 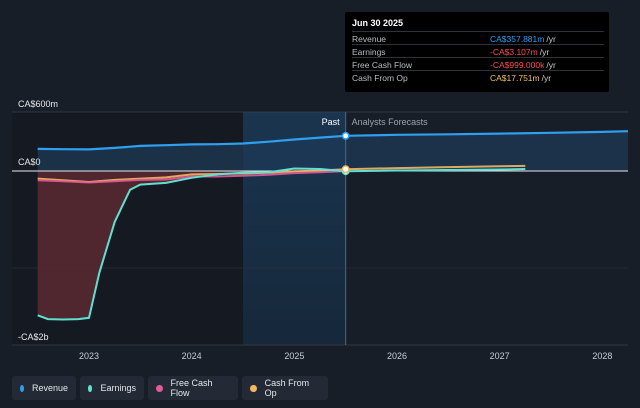 I want to click on legend-item-earnings: Earnings, so click(x=112, y=388).